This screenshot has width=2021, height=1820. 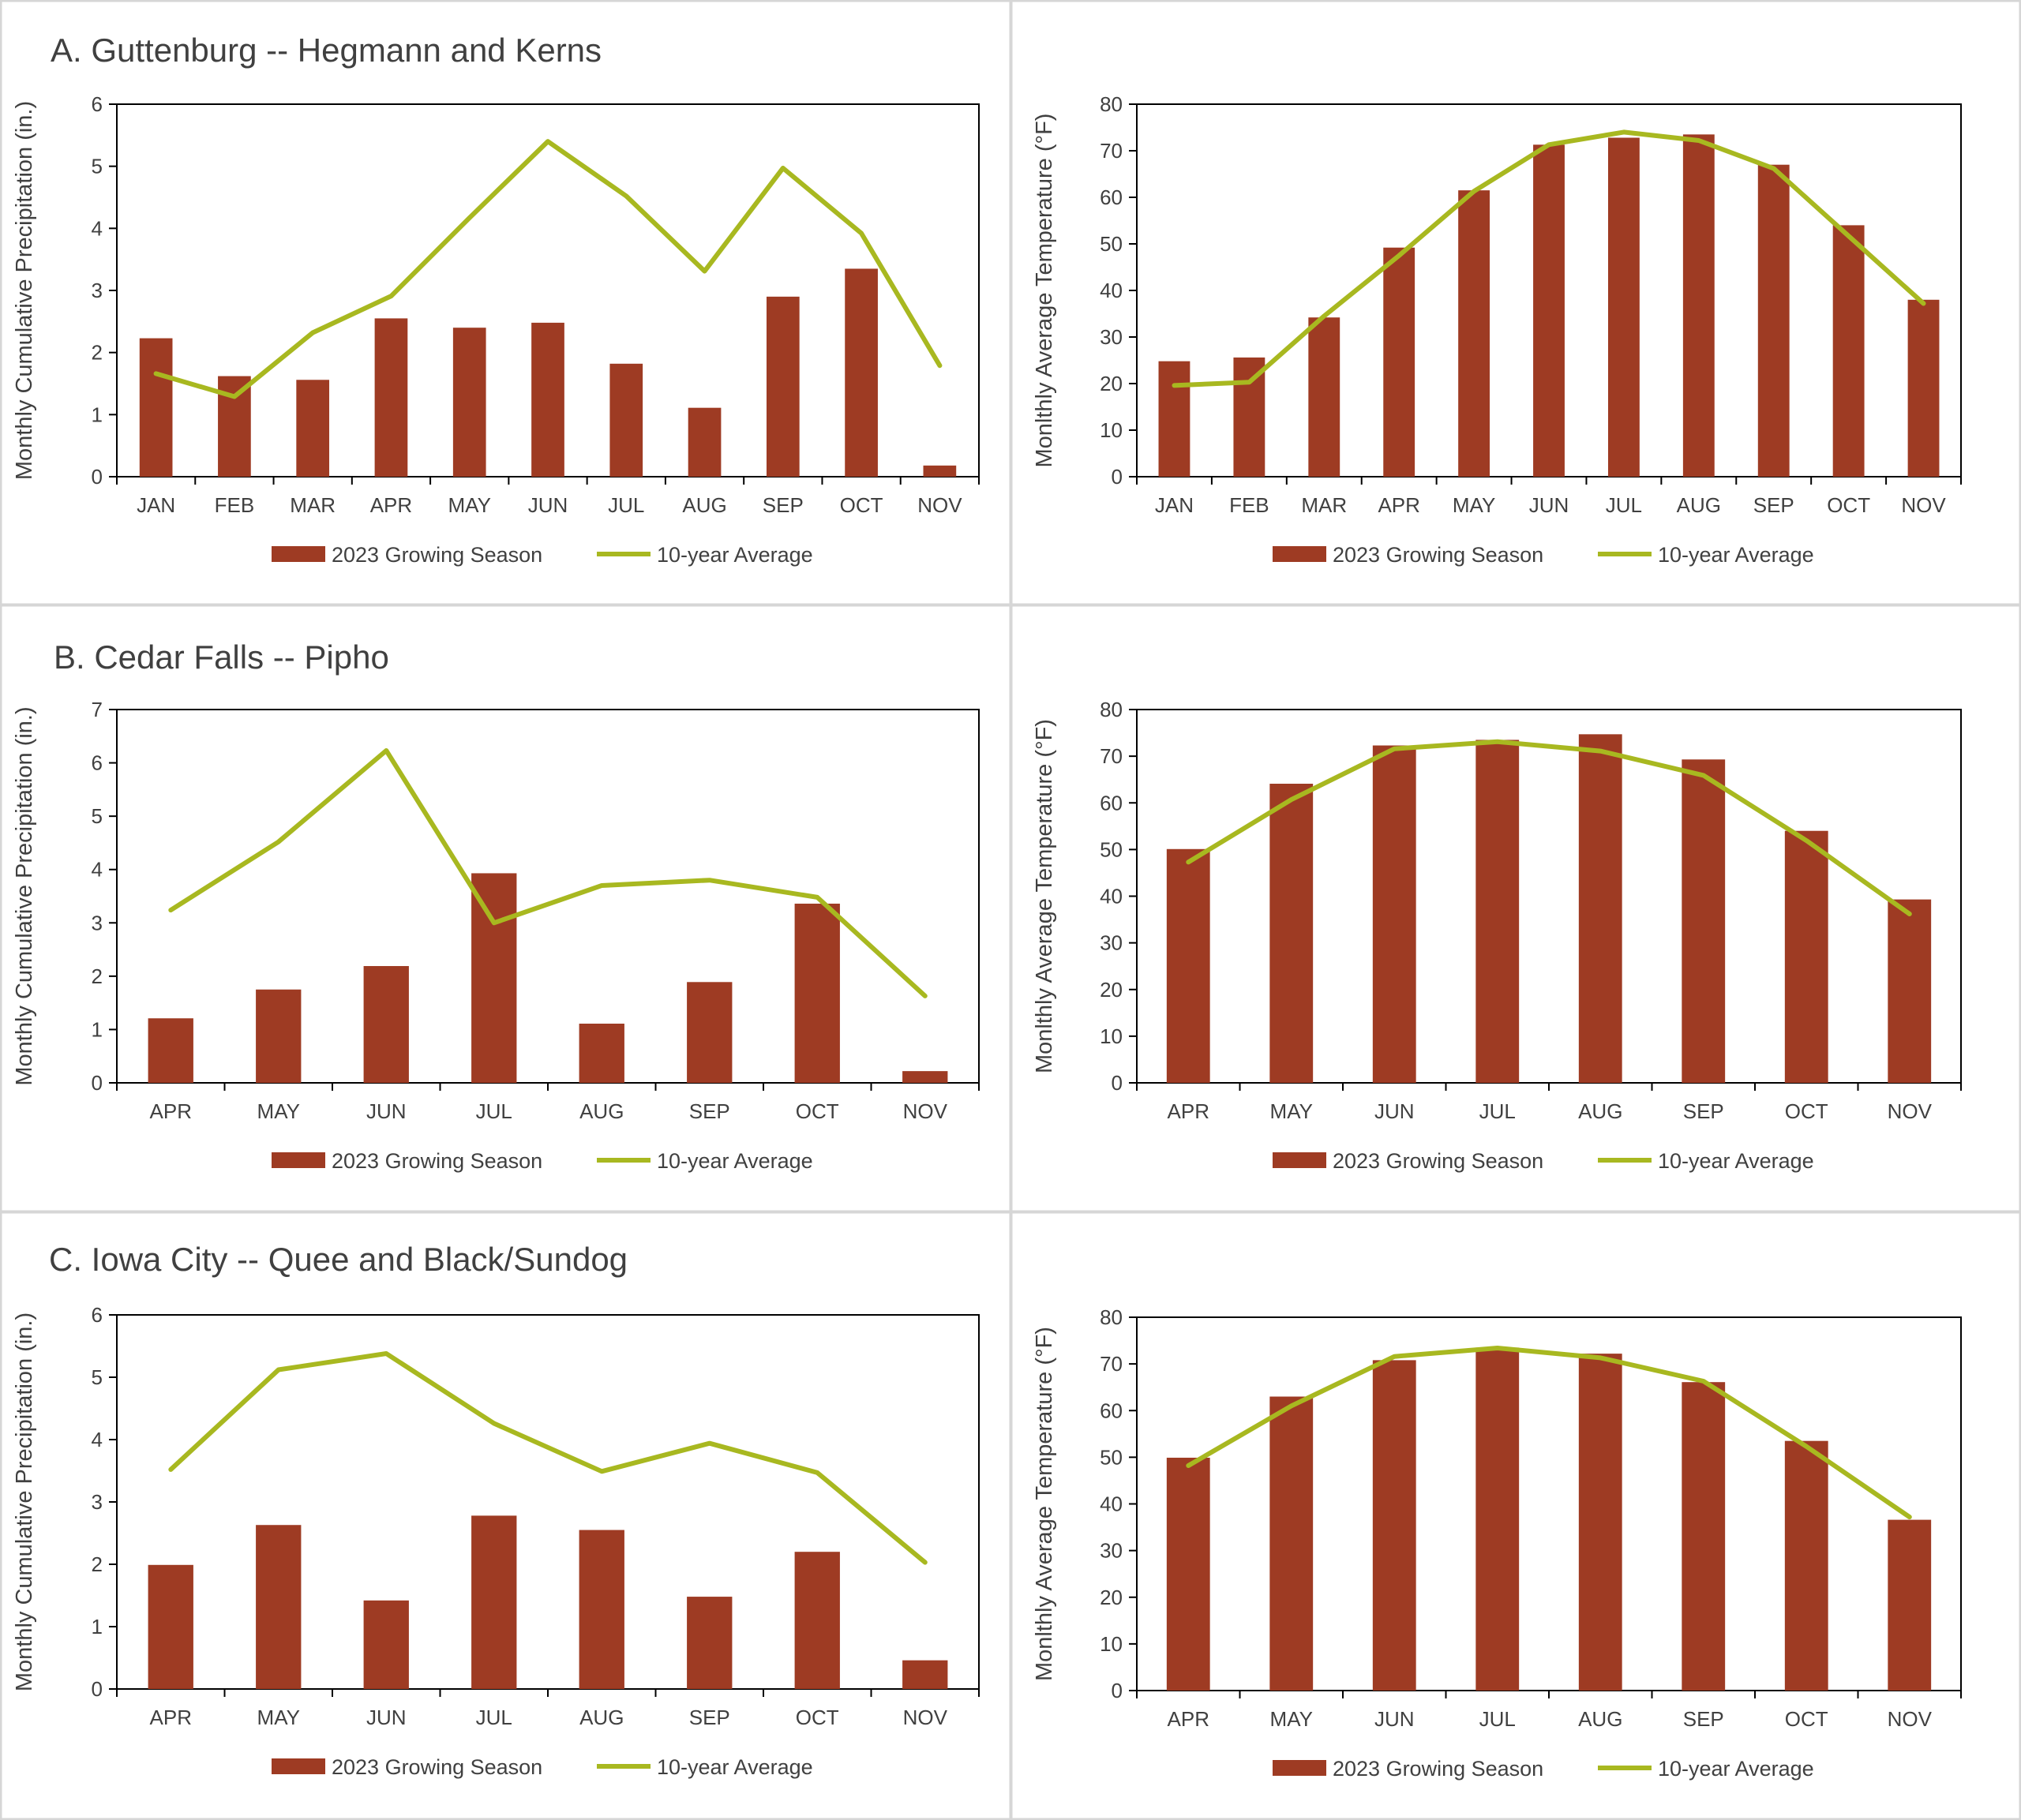 I want to click on bar-jan, so click(x=156, y=407).